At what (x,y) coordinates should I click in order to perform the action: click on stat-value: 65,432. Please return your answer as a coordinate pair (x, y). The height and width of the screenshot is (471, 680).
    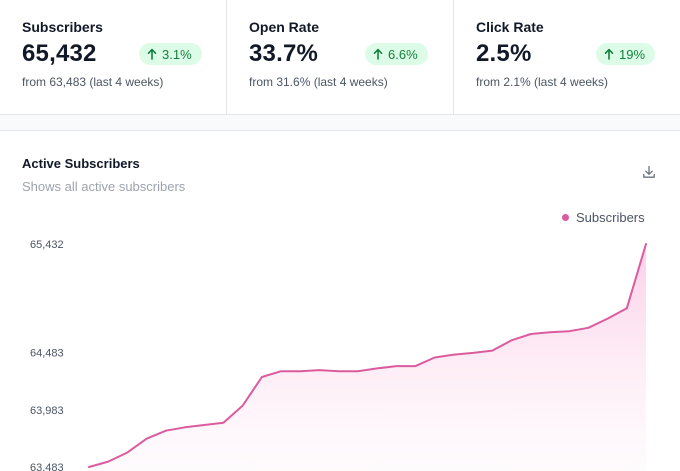
    Looking at the image, I should click on (59, 53).